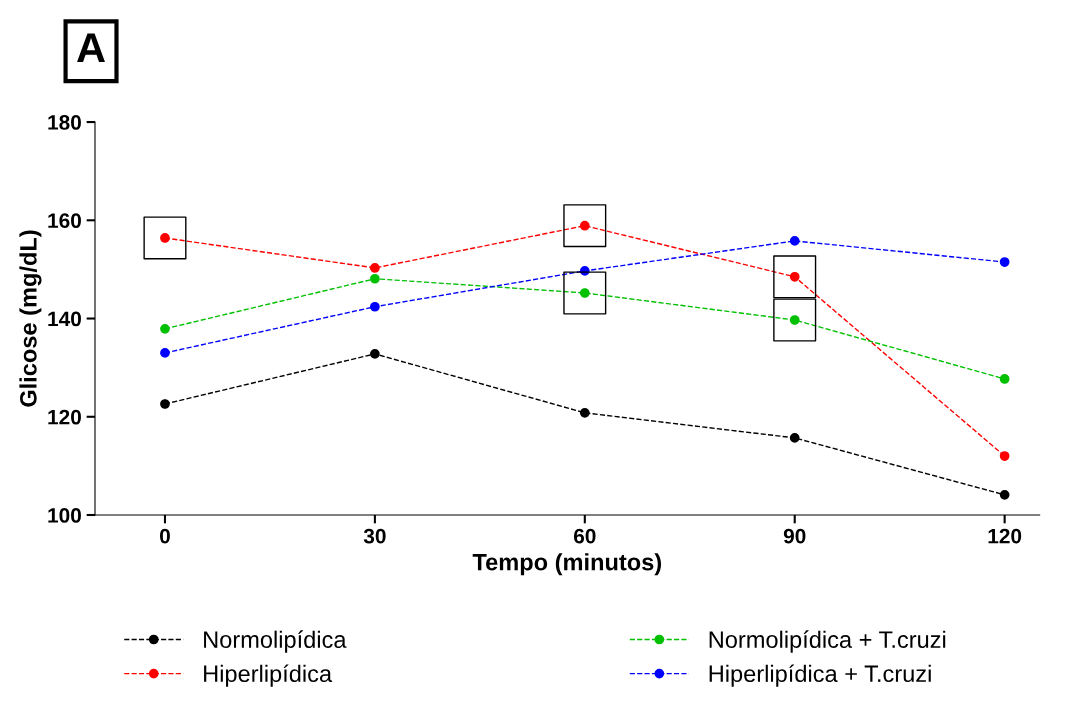 Image resolution: width=1071 pixels, height=708 pixels. Describe the element at coordinates (165, 536) in the screenshot. I see `x-tick-label: 0` at that location.